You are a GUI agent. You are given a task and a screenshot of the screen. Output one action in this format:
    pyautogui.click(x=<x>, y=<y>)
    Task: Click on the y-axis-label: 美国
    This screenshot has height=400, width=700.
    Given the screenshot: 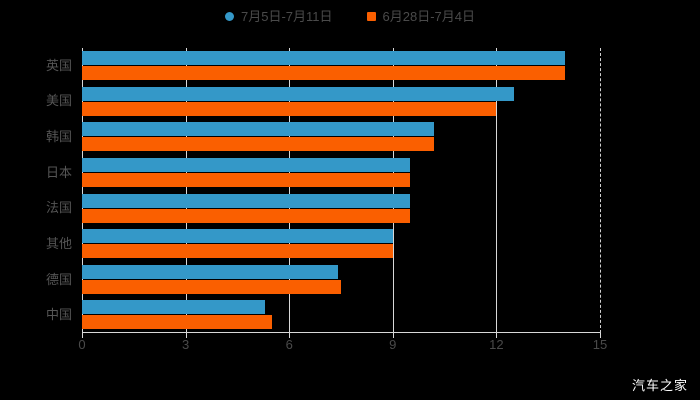 What is the action you would take?
    pyautogui.click(x=58, y=101)
    